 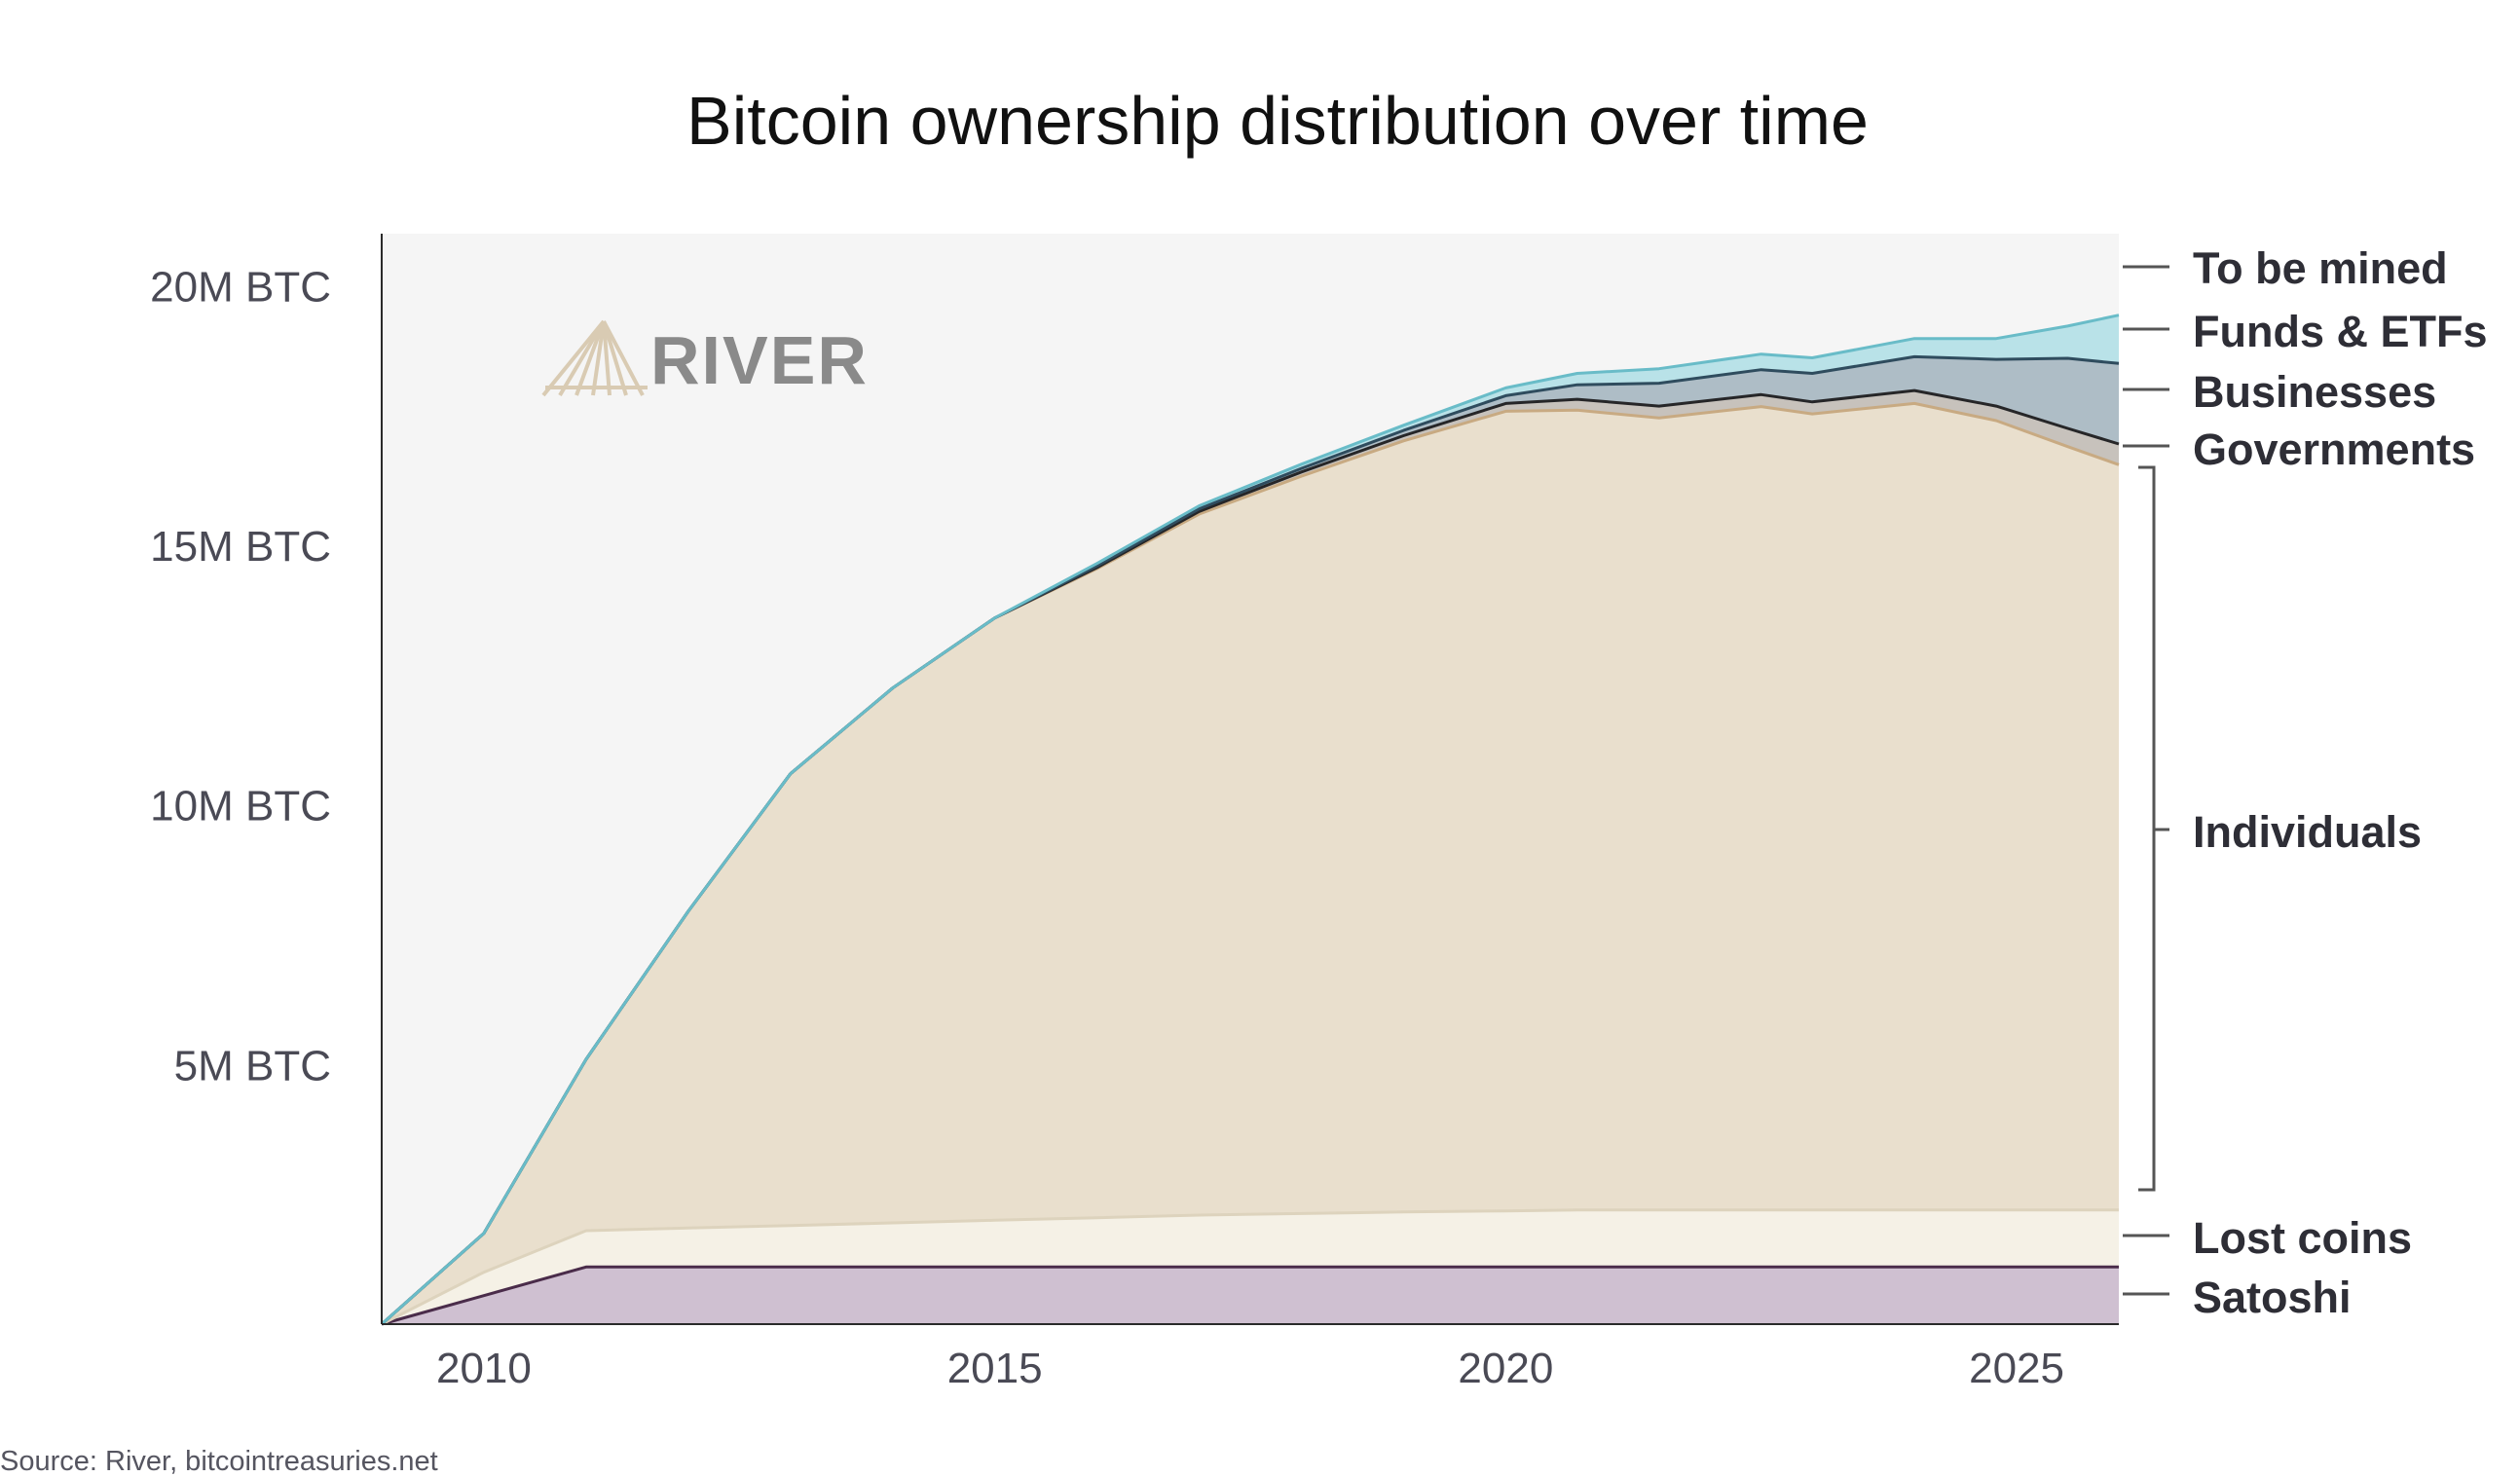 I want to click on area-satoshi, so click(x=1250, y=1295).